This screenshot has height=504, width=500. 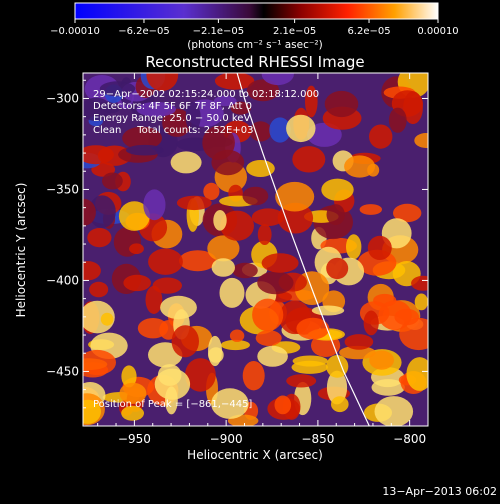 I want to click on peak-position-label: Position of Peak = [−861,−445], so click(x=172, y=404).